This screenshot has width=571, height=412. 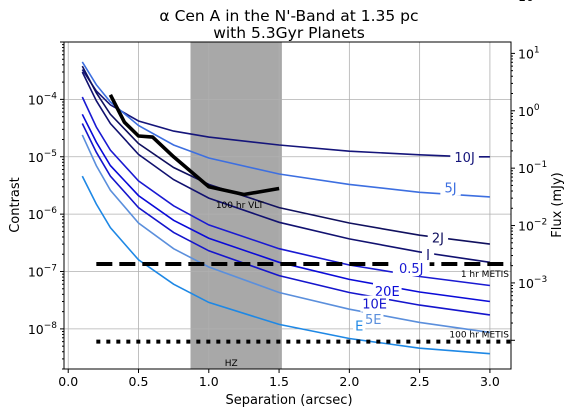 I want to click on series-label-group: 10E, so click(x=374, y=304).